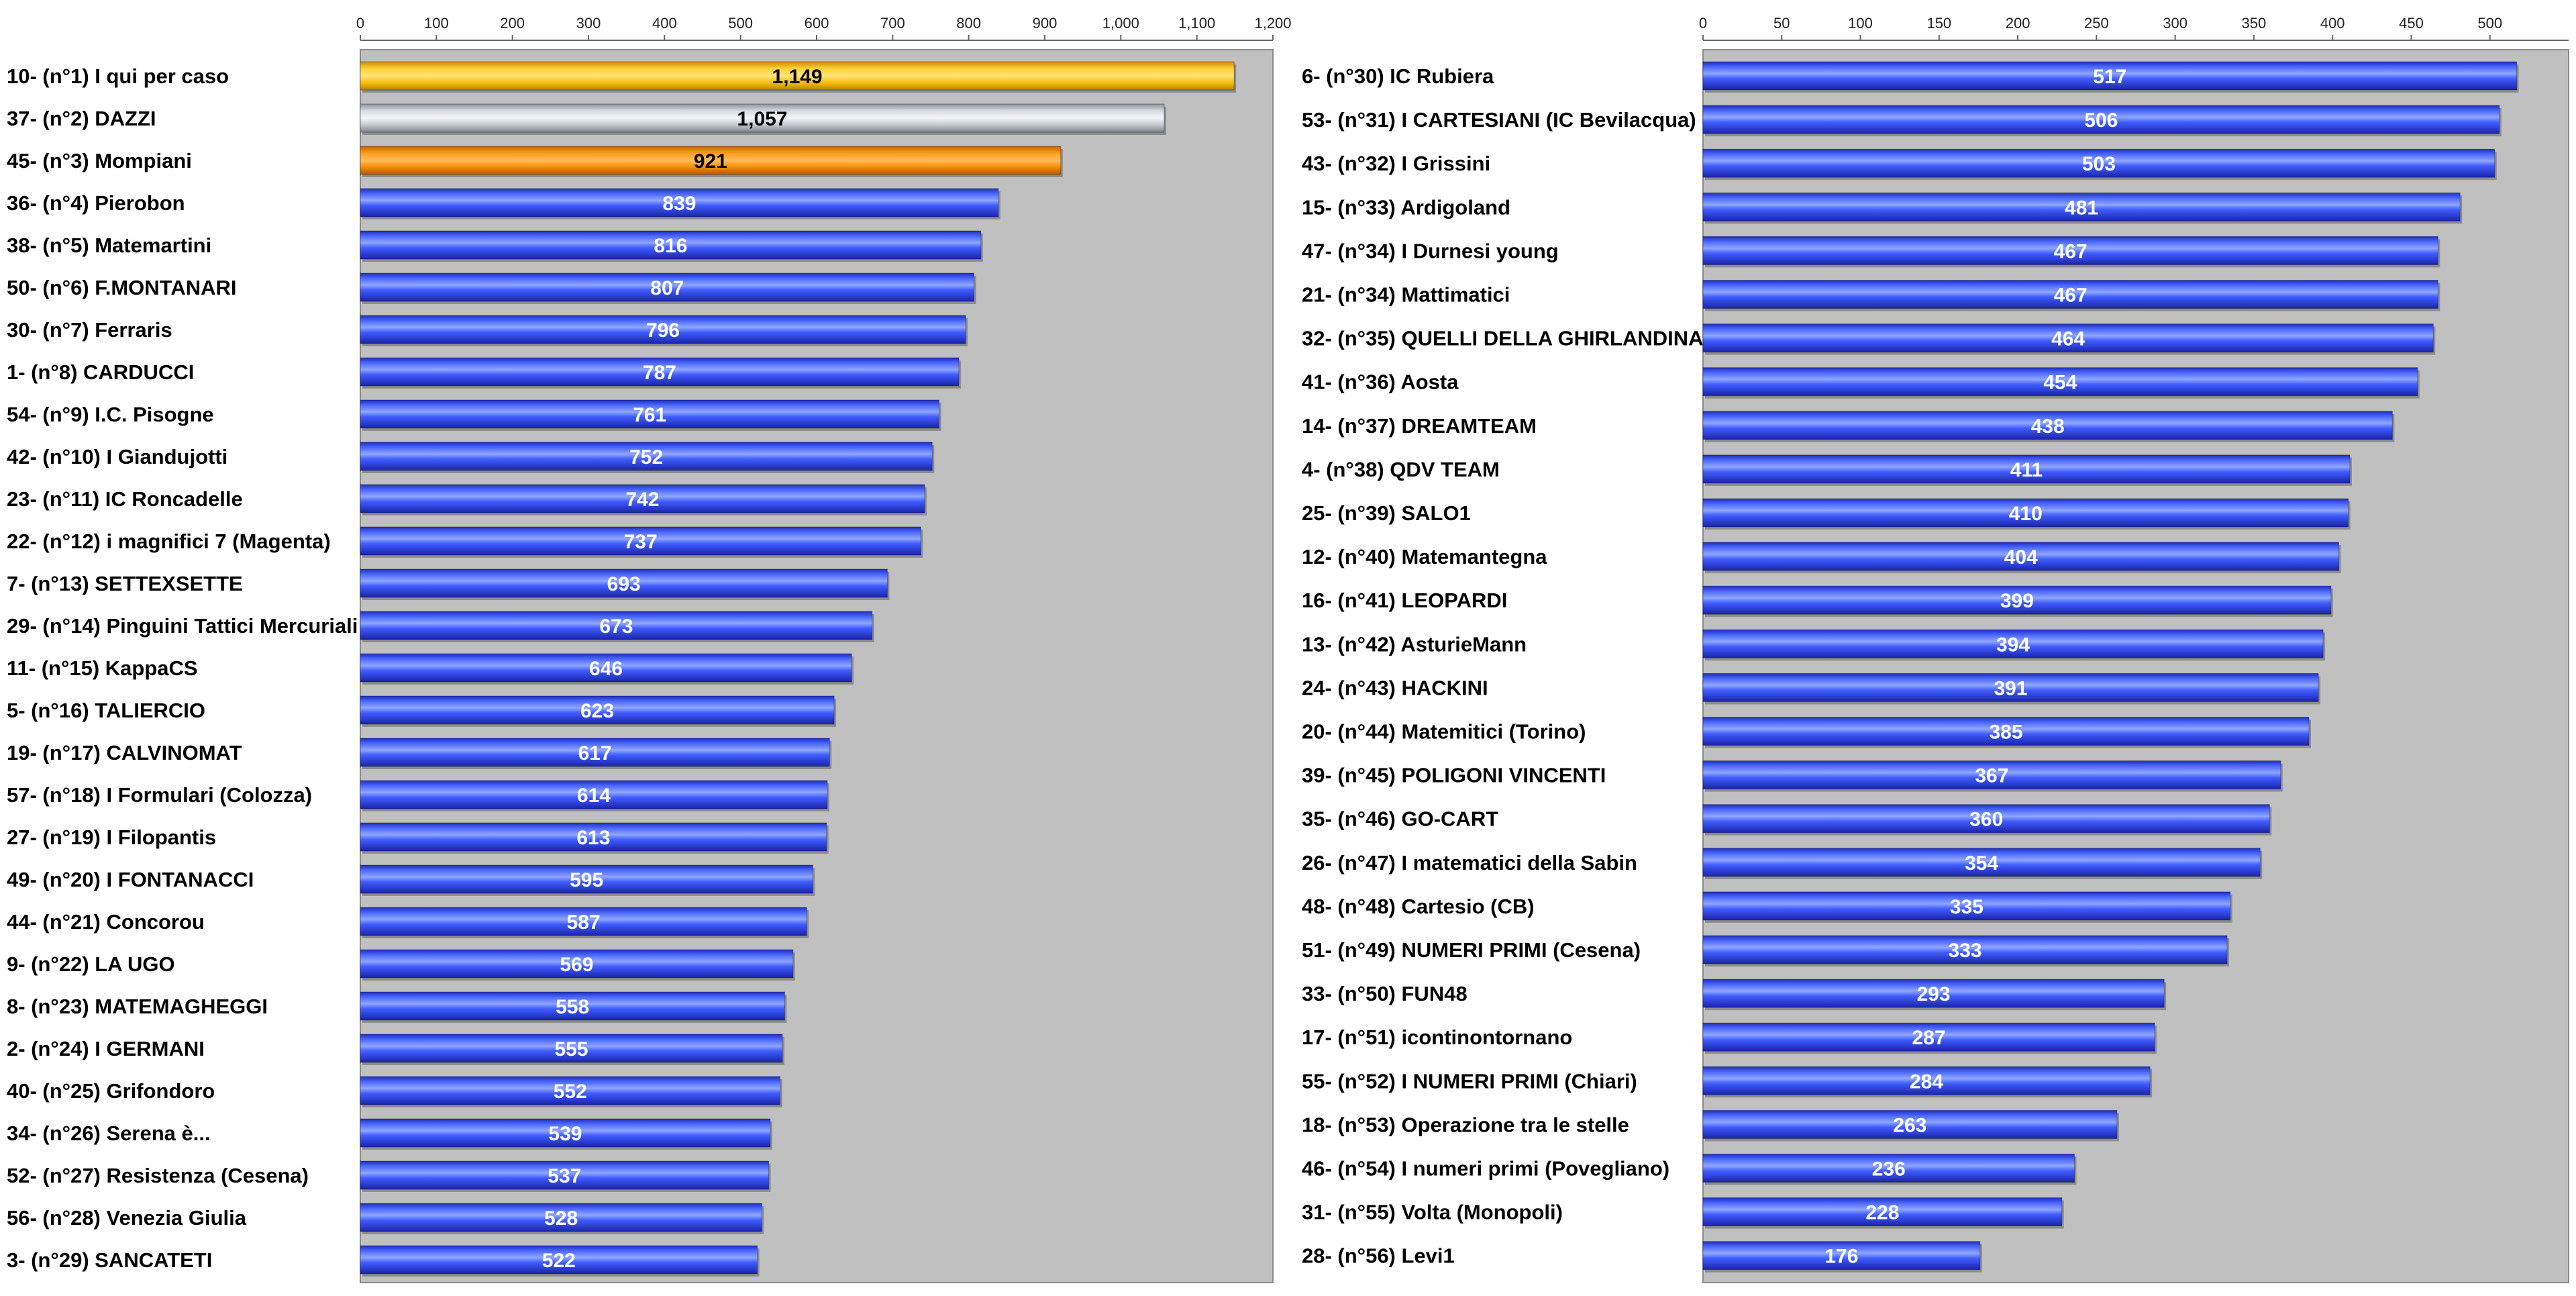 The height and width of the screenshot is (1296, 2576). What do you see at coordinates (1045, 23) in the screenshot?
I see `x-tick-label: 900` at bounding box center [1045, 23].